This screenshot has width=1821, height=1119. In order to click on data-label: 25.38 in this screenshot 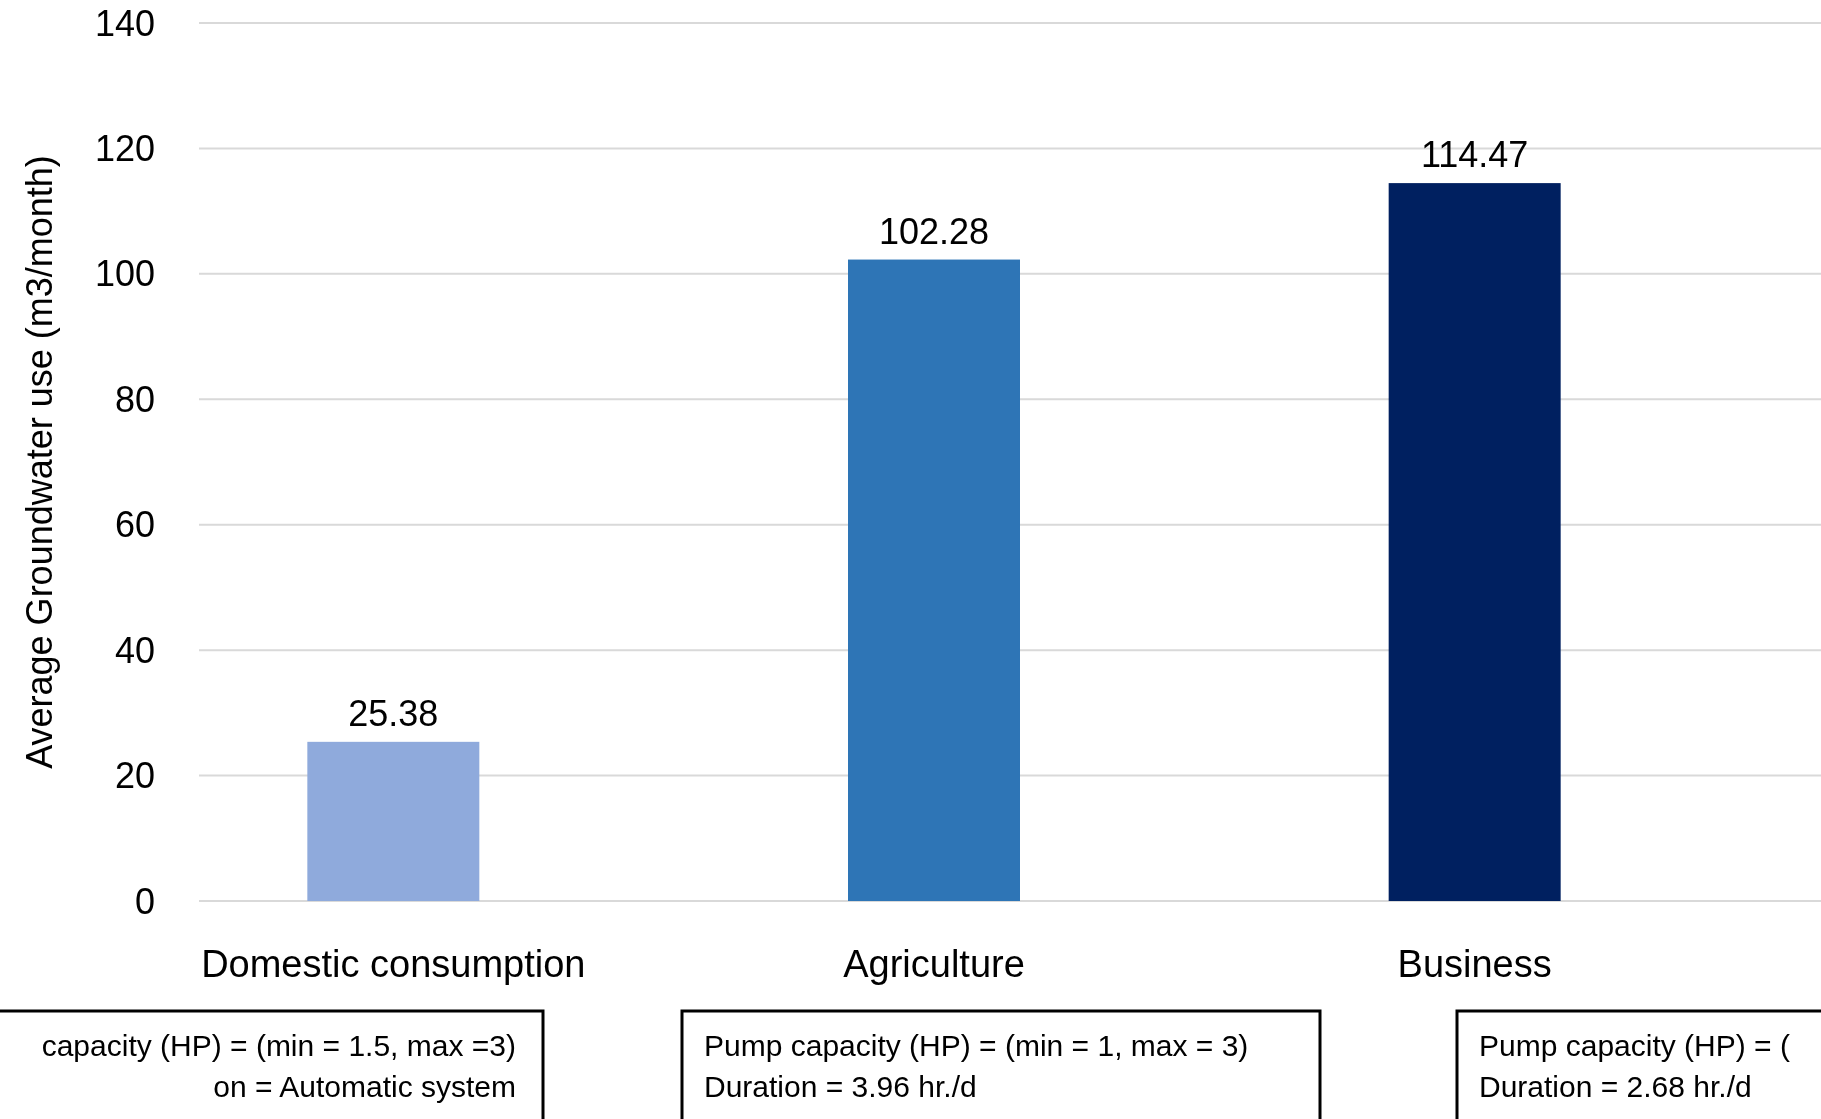, I will do `click(393, 713)`.